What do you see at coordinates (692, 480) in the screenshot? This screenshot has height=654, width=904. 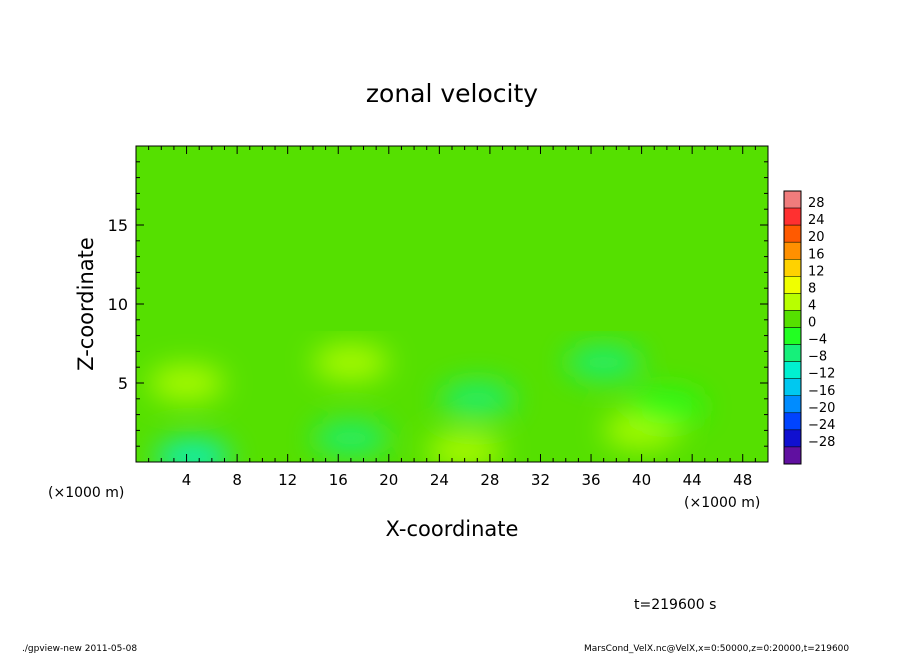 I see `x-tick-label: 44` at bounding box center [692, 480].